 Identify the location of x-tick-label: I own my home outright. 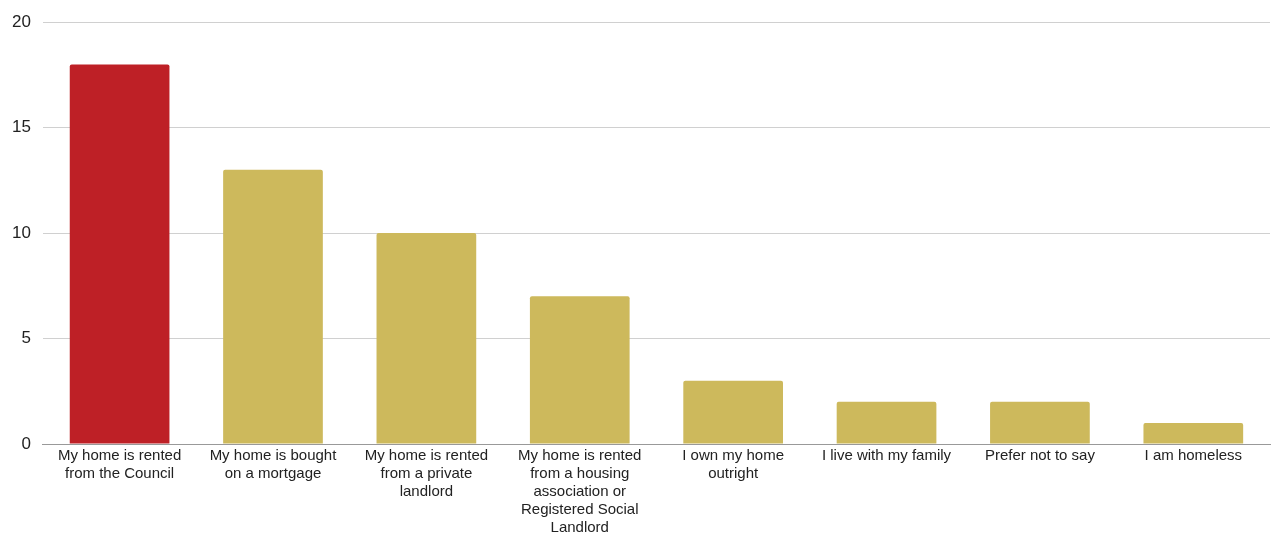
(733, 464).